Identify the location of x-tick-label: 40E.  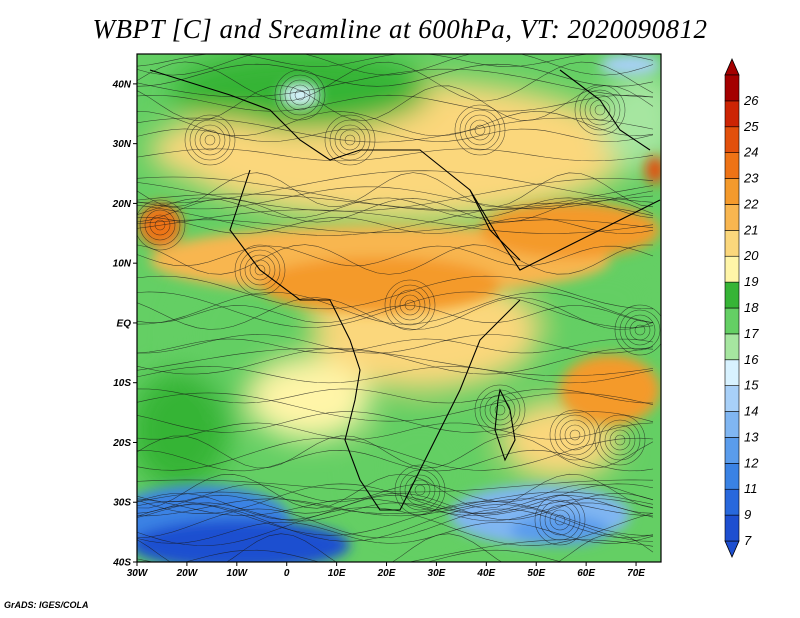
(485, 573).